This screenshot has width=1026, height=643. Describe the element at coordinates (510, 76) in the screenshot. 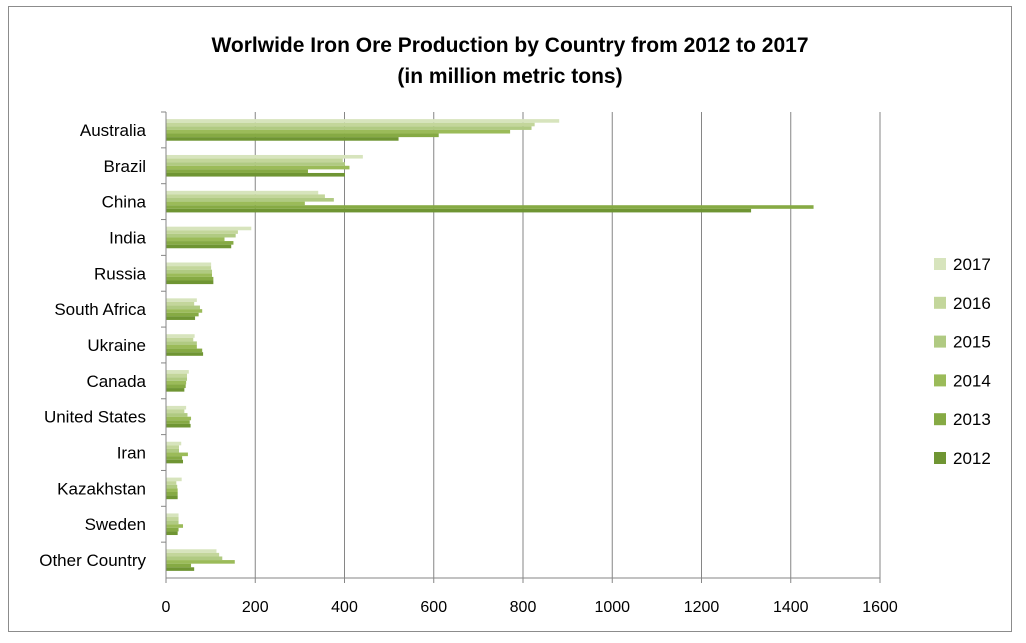

I see `chart-subtitle-line: (in million metric tons)` at that location.